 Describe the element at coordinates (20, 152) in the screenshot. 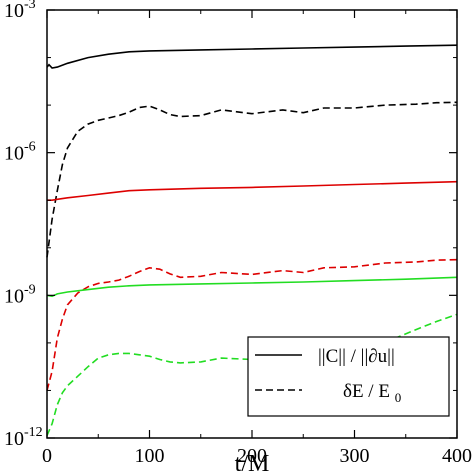

I see `y-tick-label: 10⁻⁶` at that location.